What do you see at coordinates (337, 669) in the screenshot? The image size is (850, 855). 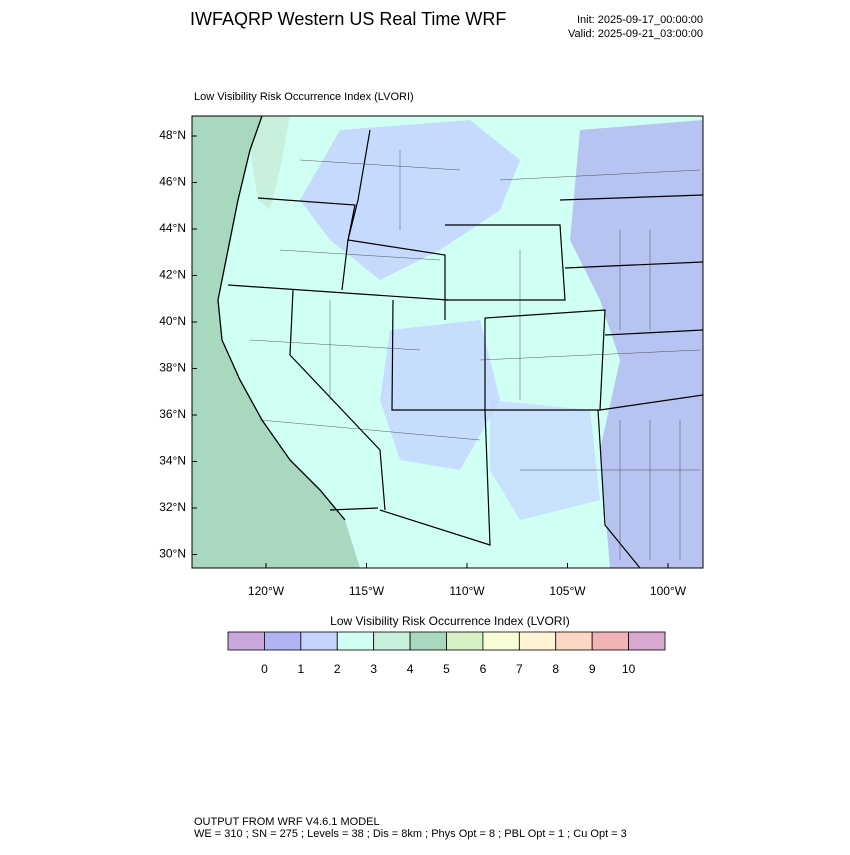 I see `colorbar-label: 2` at bounding box center [337, 669].